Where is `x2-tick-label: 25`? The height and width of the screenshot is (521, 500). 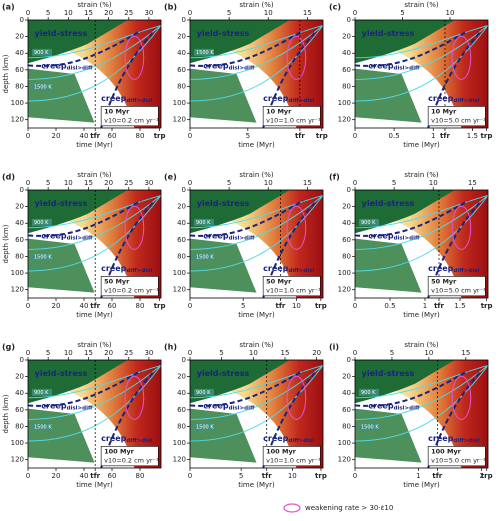 x2-tick-label: 25 is located at coordinates (128, 353).